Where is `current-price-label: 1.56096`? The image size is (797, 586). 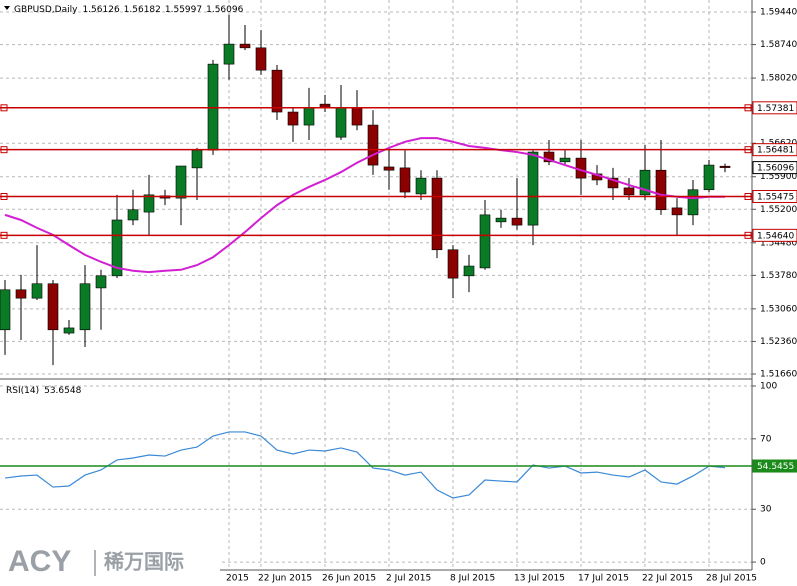
current-price-label: 1.56096 is located at coordinates (775, 169).